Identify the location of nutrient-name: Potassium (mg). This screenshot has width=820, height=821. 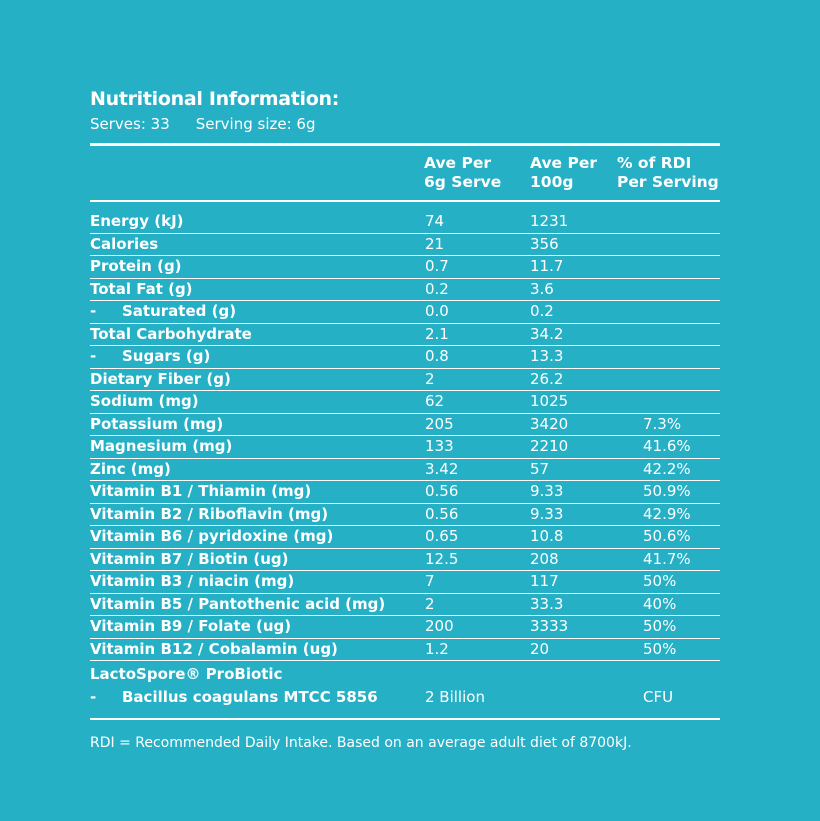
(156, 424).